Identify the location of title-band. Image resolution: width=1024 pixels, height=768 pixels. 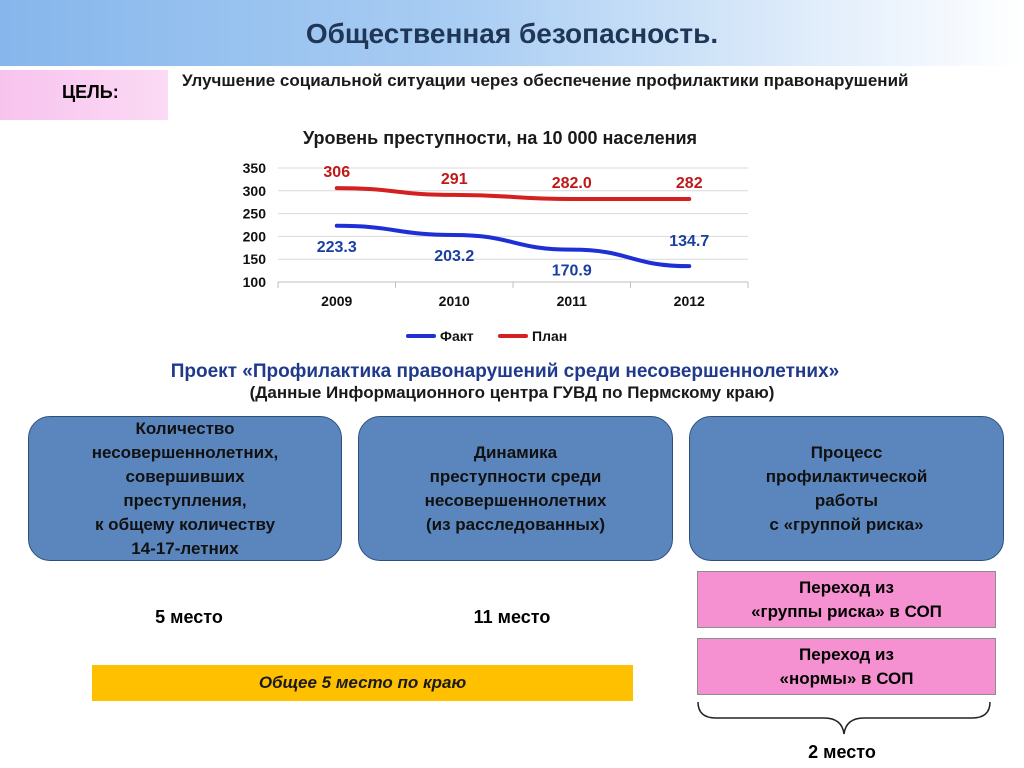
(512, 33).